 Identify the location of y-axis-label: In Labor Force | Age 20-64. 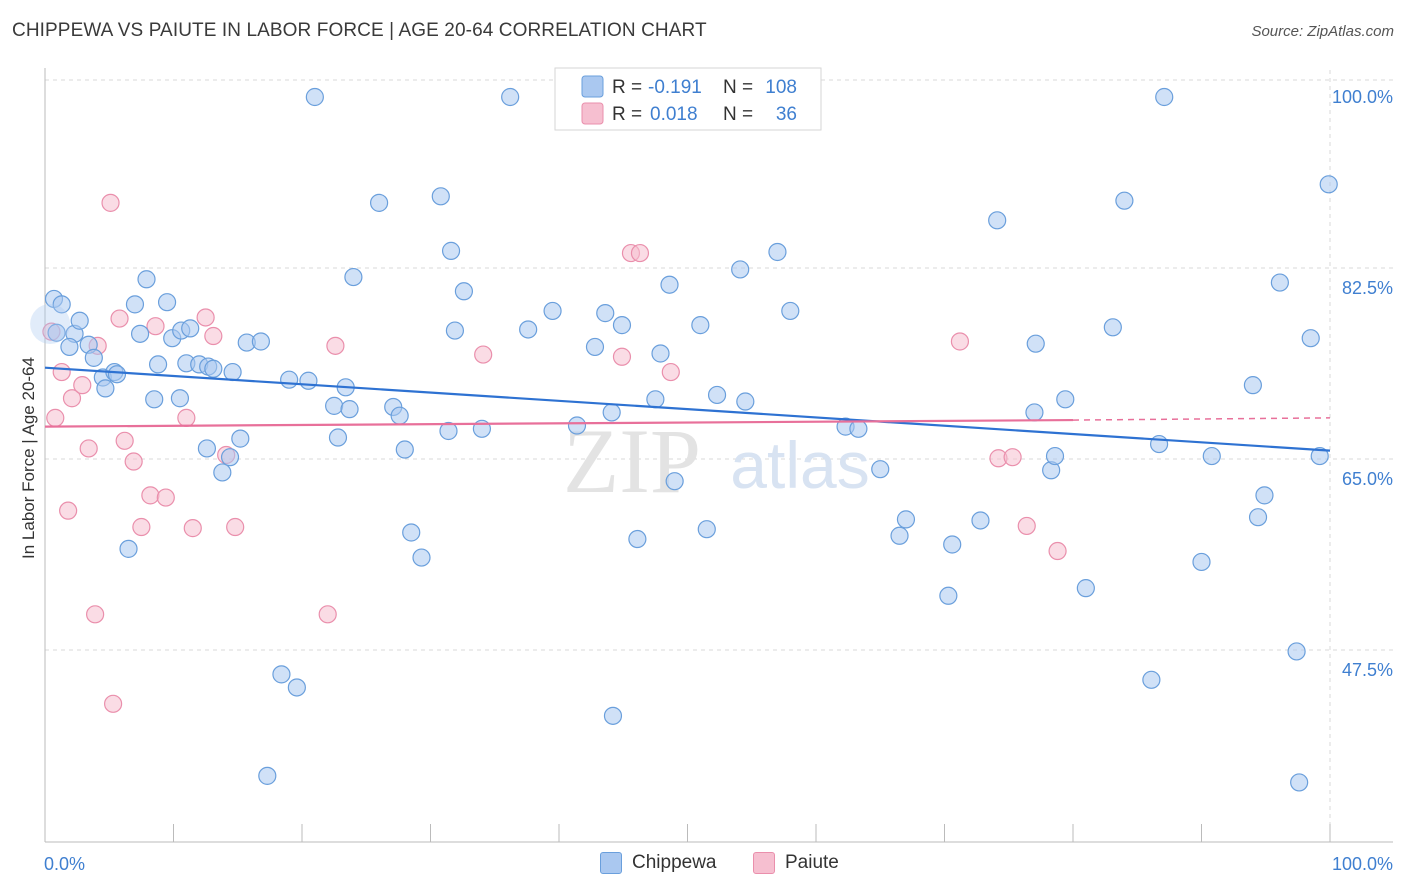
(28, 458).